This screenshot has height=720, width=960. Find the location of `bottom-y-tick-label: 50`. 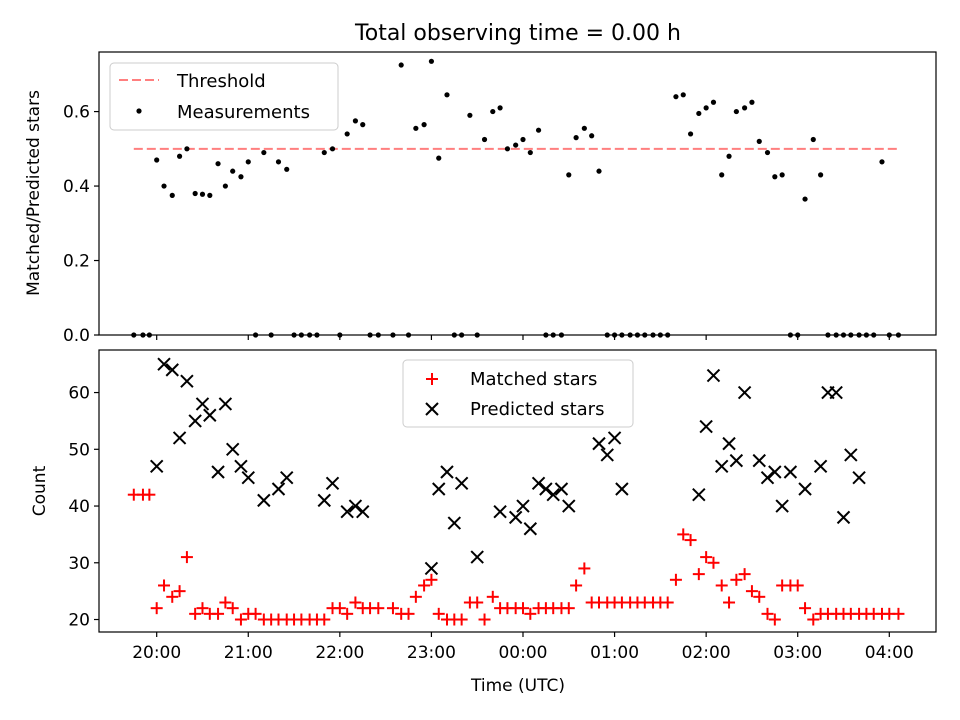

bottom-y-tick-label: 50 is located at coordinates (79, 450).